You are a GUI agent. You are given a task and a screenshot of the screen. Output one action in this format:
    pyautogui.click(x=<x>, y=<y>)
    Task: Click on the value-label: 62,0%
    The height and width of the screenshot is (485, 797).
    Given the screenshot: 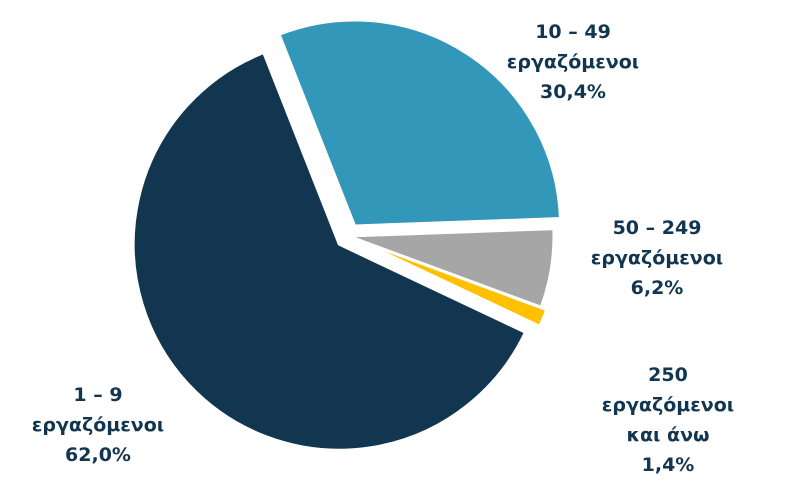 What is the action you would take?
    pyautogui.click(x=98, y=455)
    